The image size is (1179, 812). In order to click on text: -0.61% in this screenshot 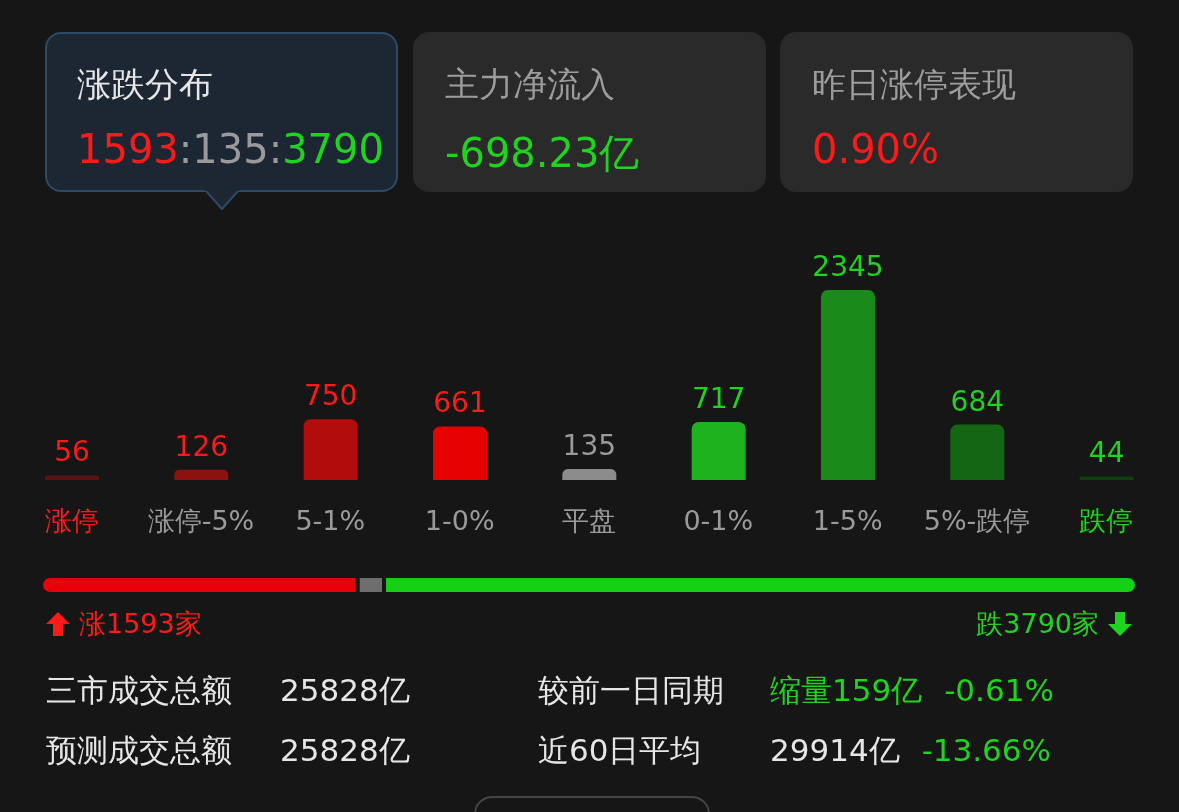, I will do `click(999, 690)`.